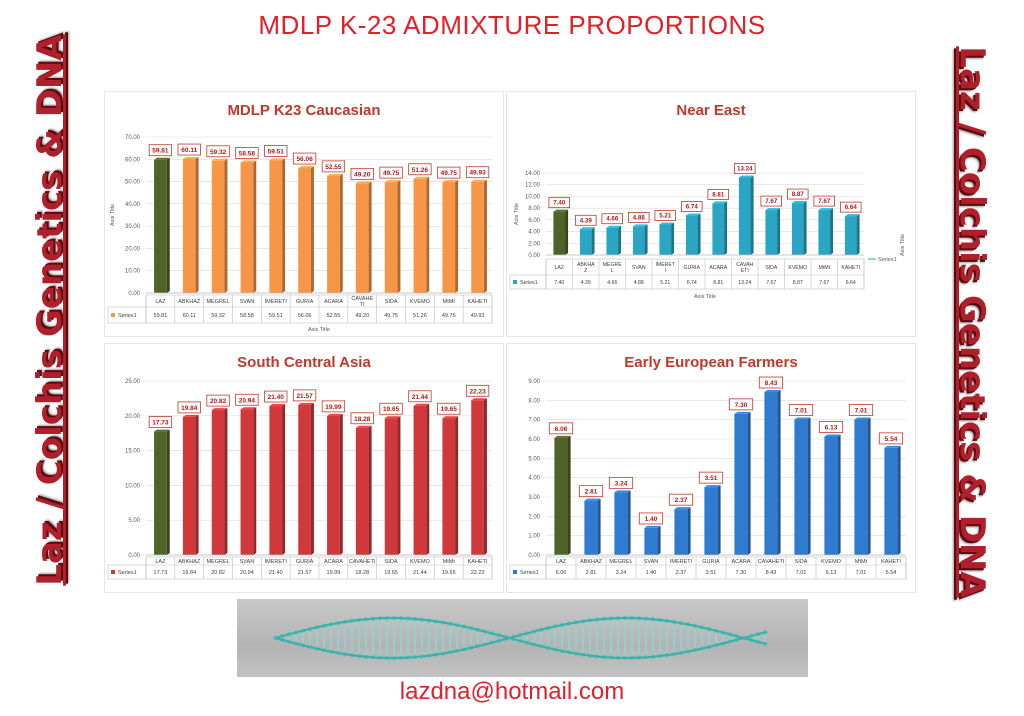  I want to click on data-table-value: 58.58, so click(247, 316).